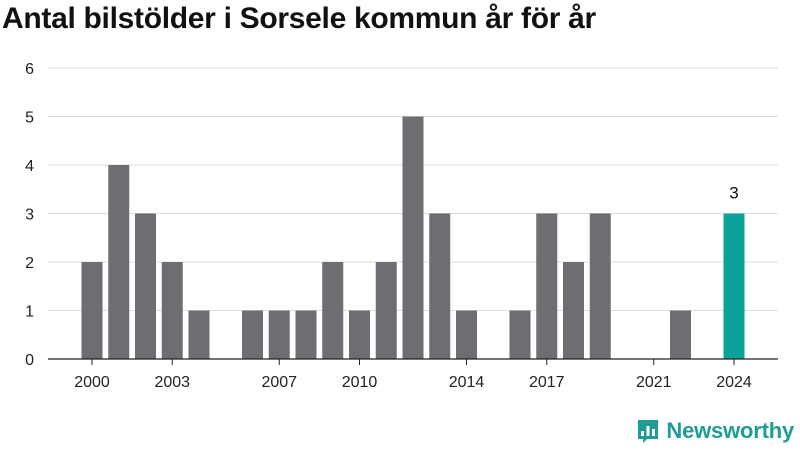  I want to click on x-tick-label: 2014, so click(467, 382).